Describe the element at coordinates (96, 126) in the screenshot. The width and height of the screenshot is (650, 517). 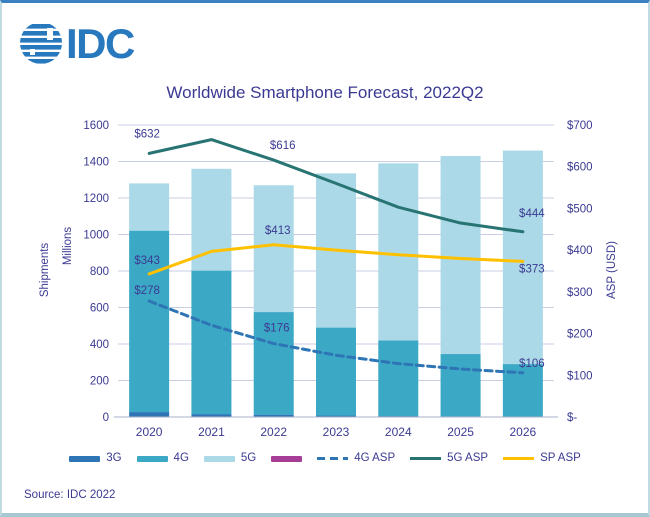
I see `left-axis-tick: 1600` at that location.